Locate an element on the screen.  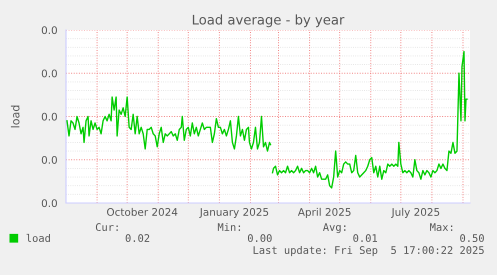
y-axis-title: load is located at coordinates (15, 117).